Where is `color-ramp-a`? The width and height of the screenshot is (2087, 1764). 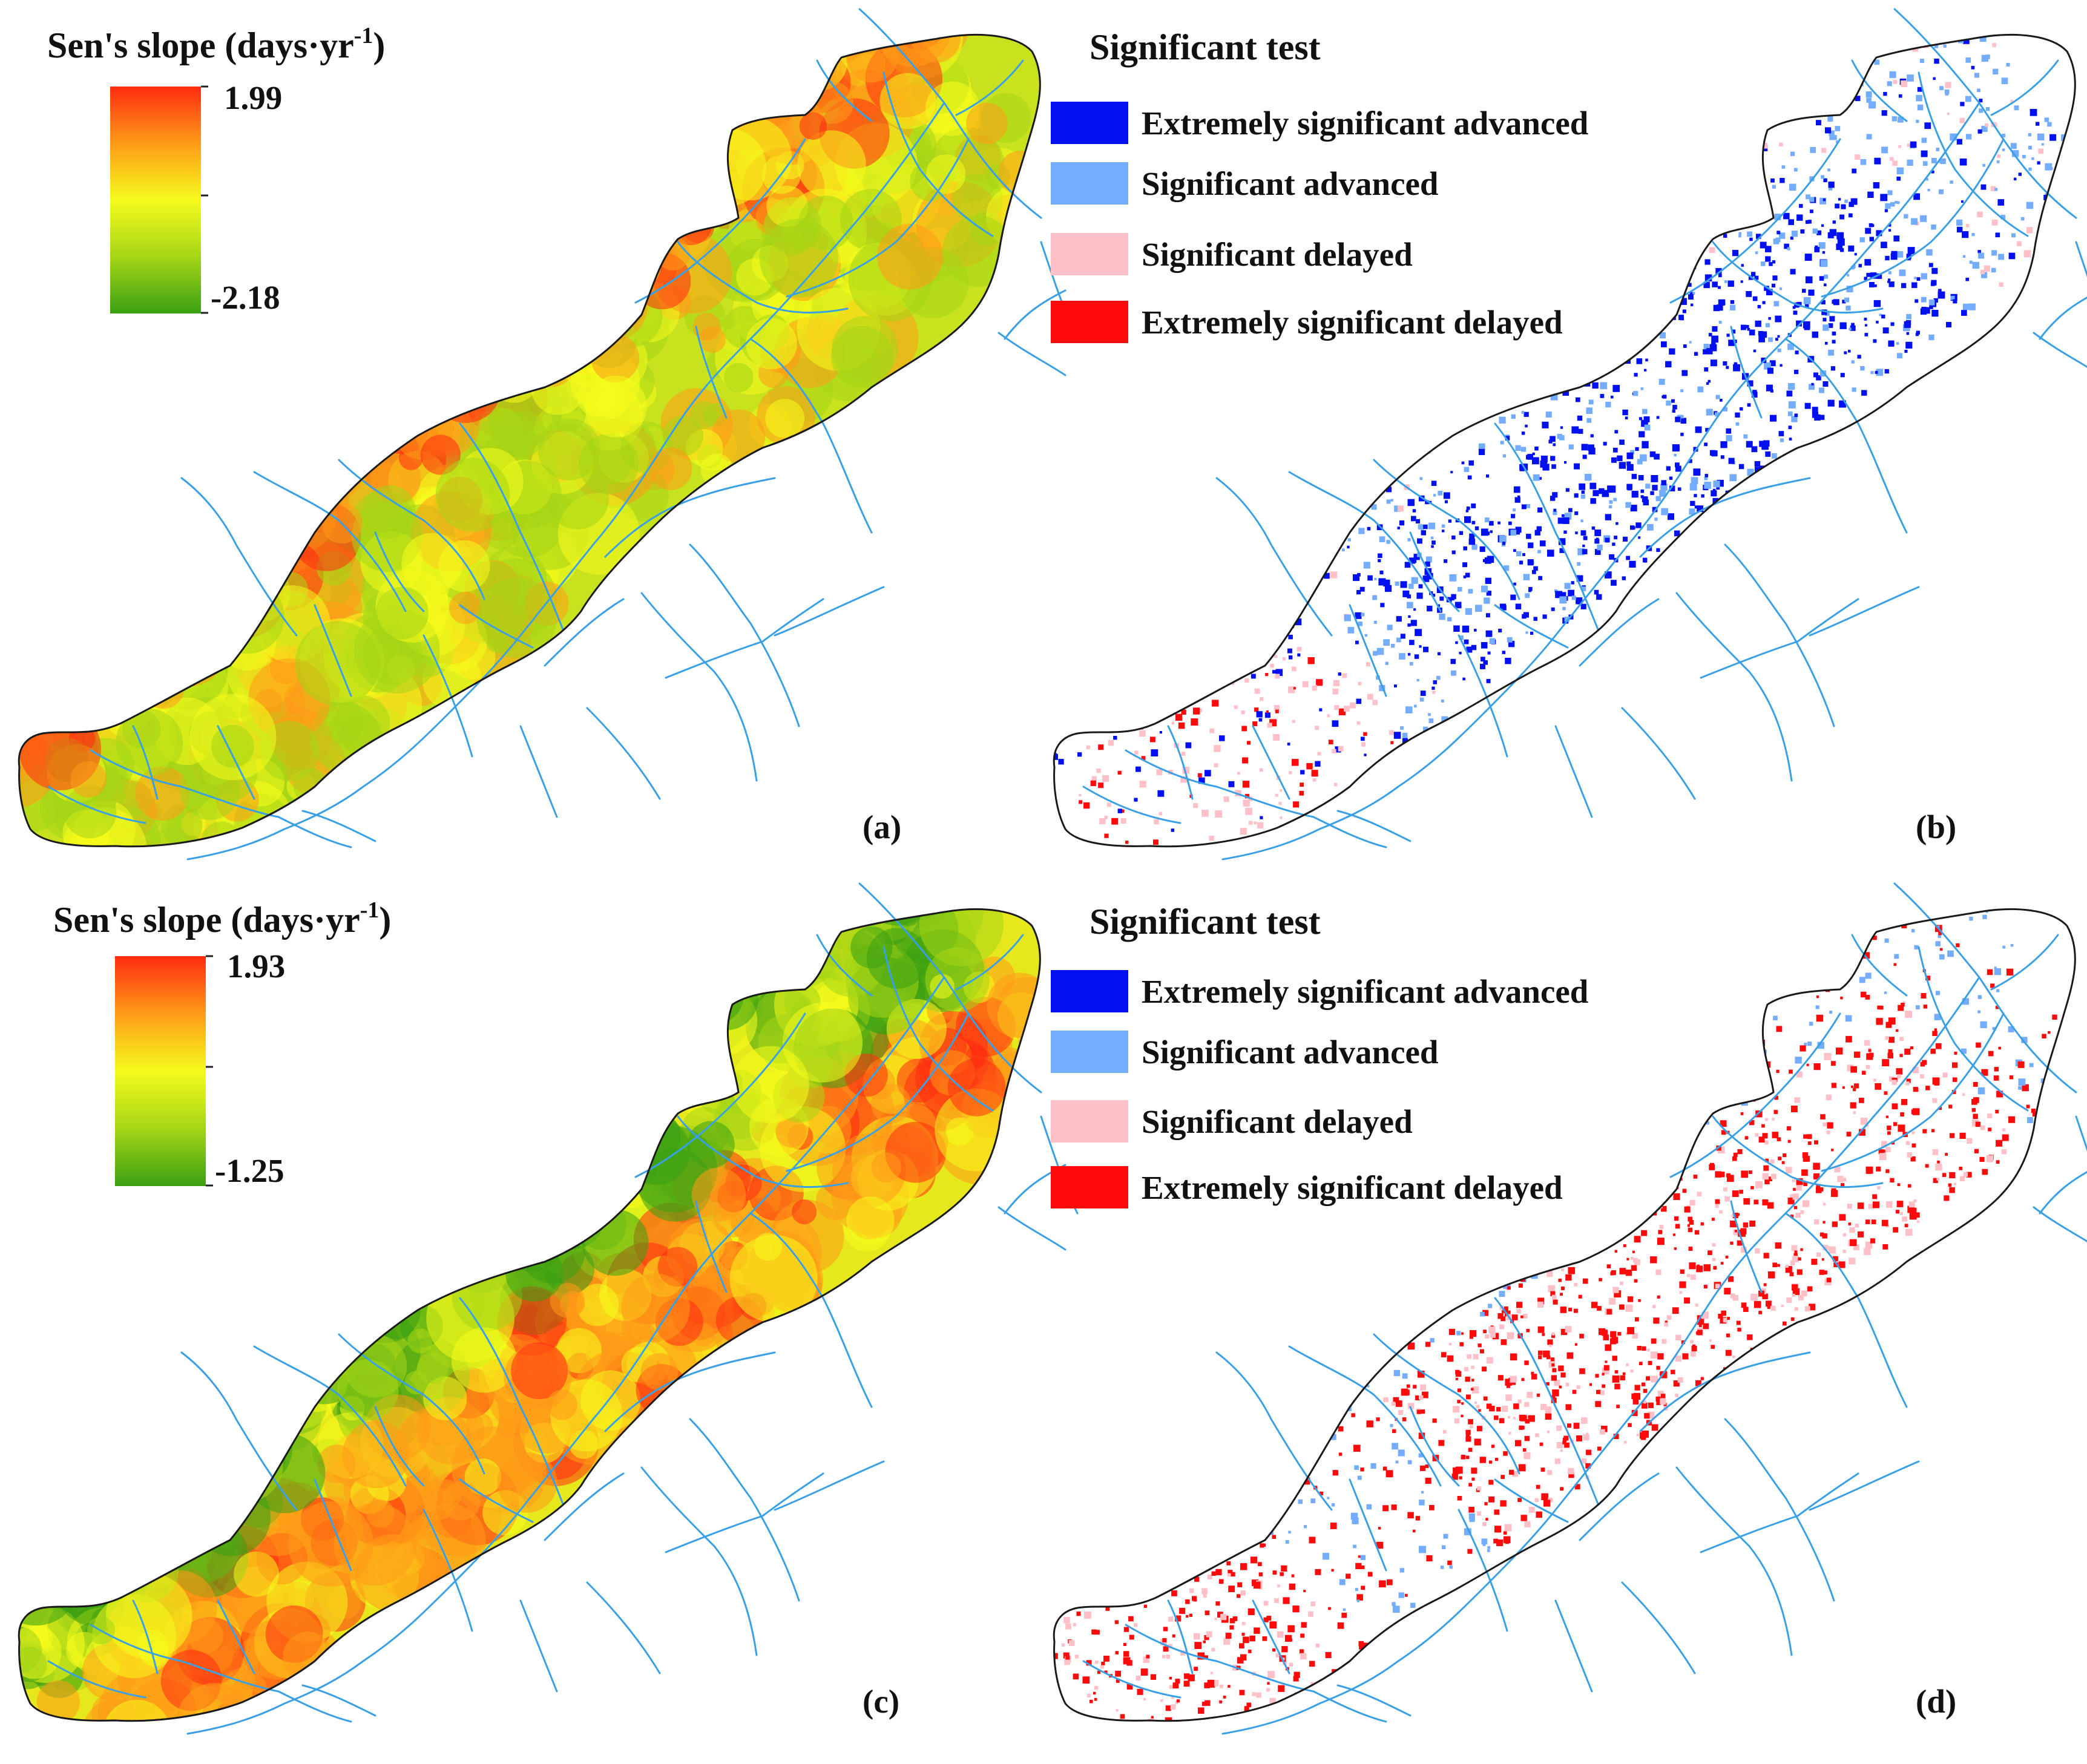 color-ramp-a is located at coordinates (155, 200).